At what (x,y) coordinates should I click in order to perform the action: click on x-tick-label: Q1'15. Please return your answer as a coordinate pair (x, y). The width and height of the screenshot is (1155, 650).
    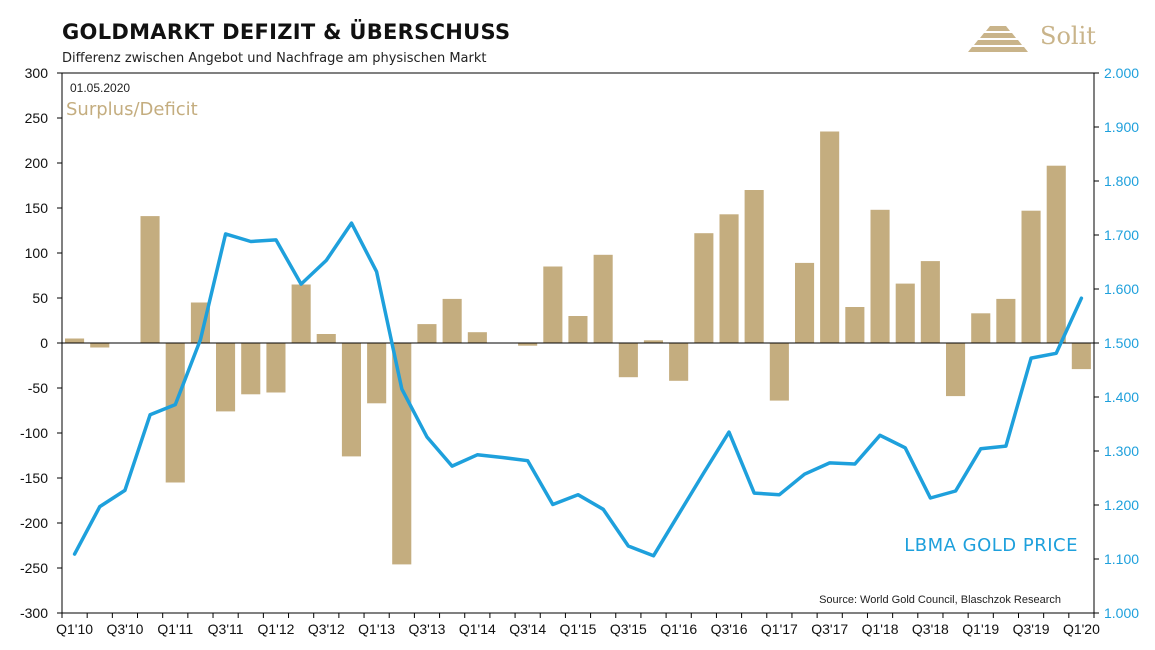
    Looking at the image, I should click on (578, 629).